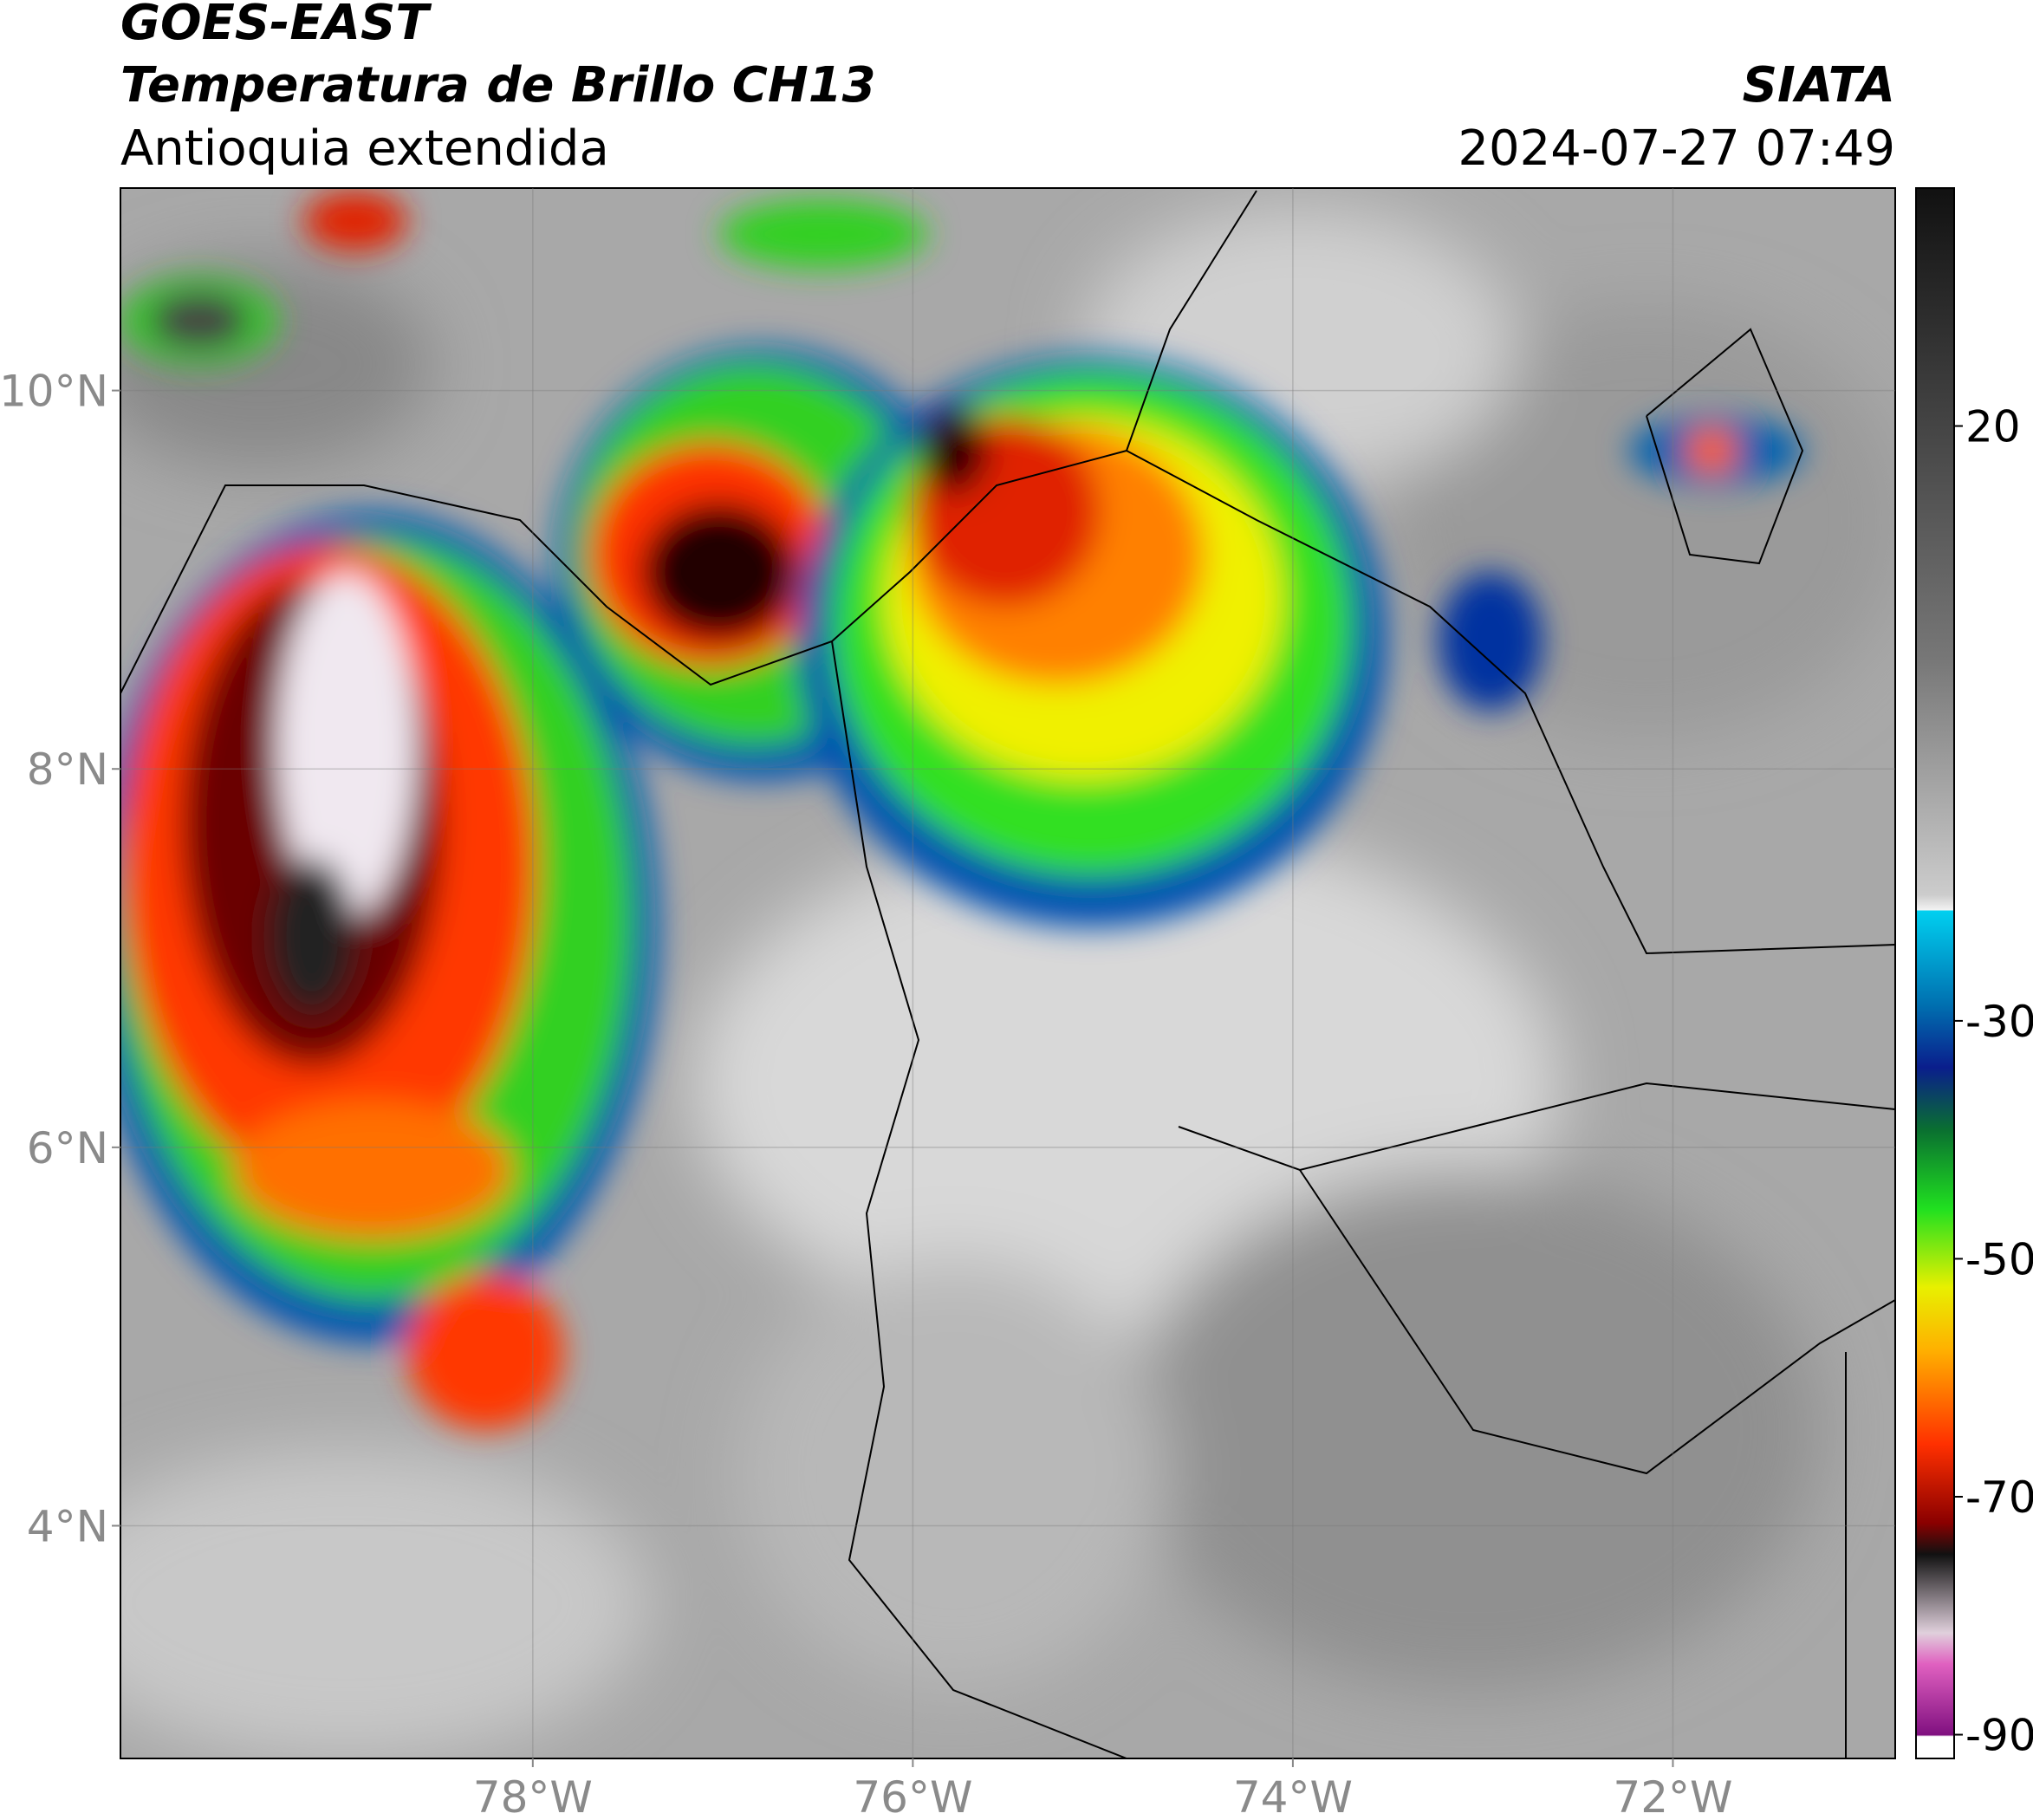 The width and height of the screenshot is (2033, 1820). What do you see at coordinates (912, 1796) in the screenshot?
I see `x-tick-label: 76°W` at bounding box center [912, 1796].